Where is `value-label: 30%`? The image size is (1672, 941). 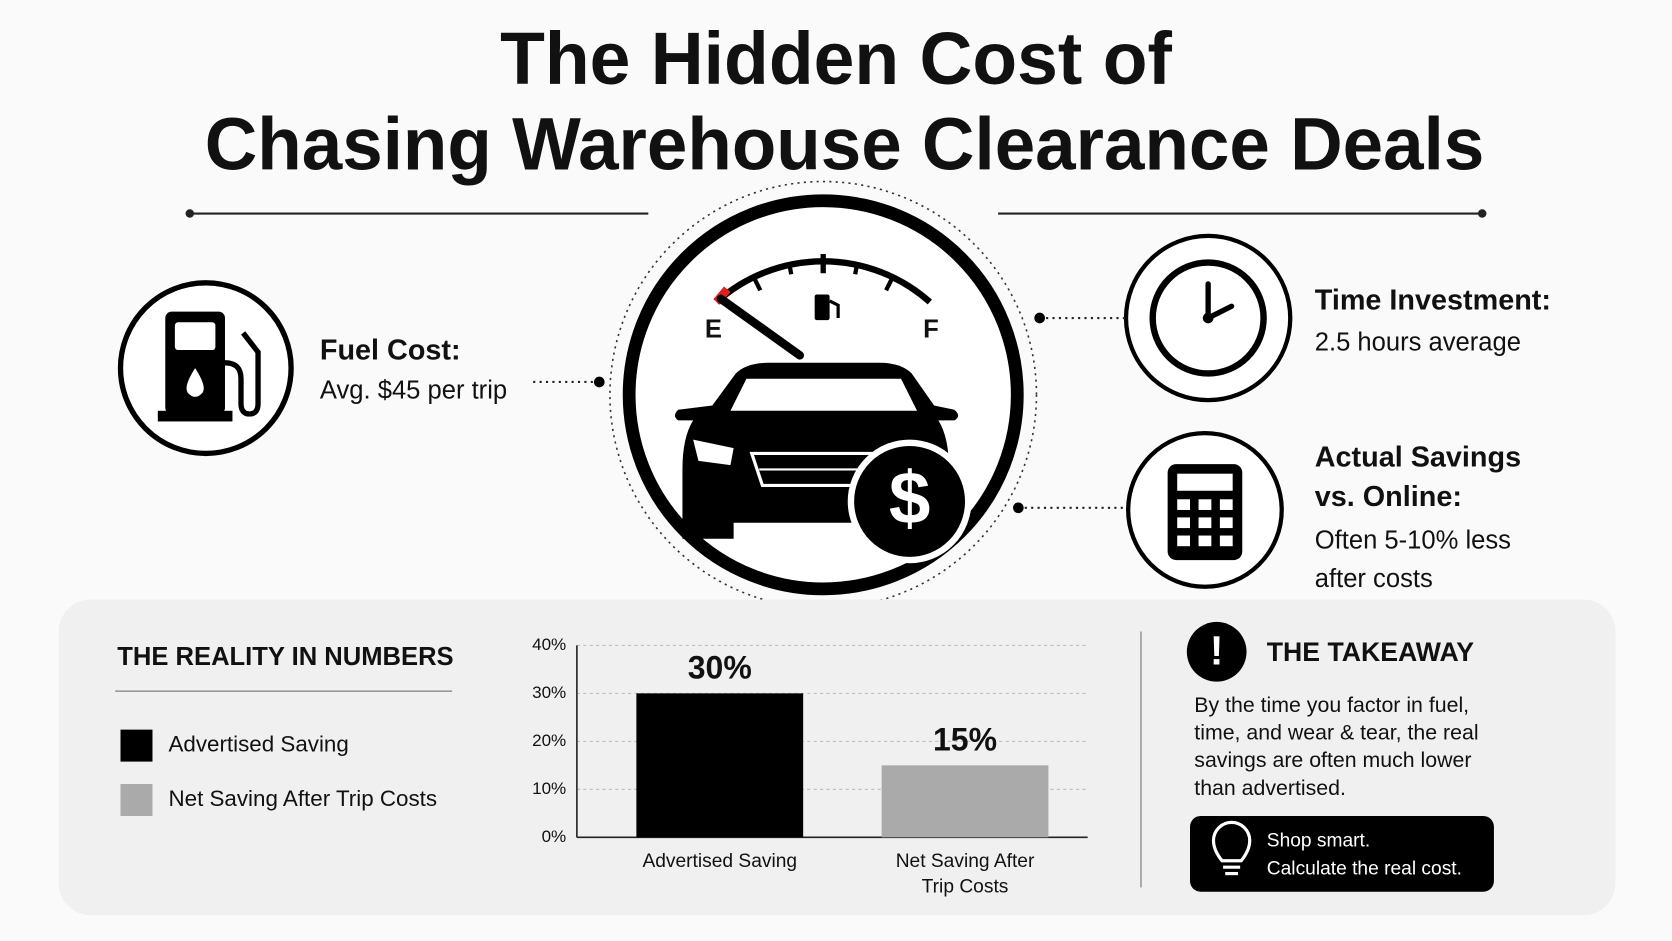
value-label: 30% is located at coordinates (720, 667).